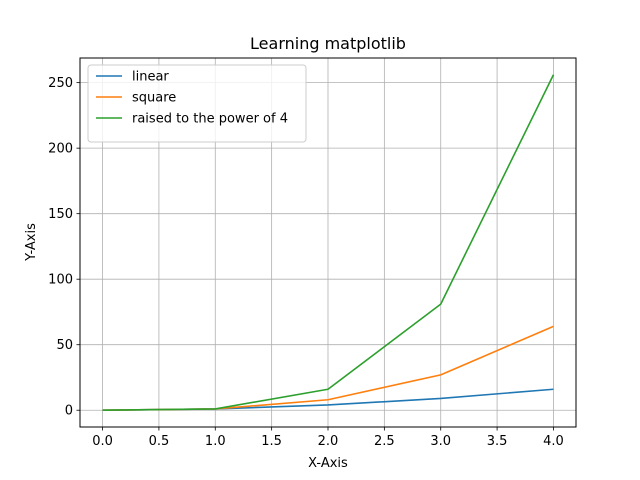  What do you see at coordinates (60, 214) in the screenshot?
I see `y-tick-label: 150` at bounding box center [60, 214].